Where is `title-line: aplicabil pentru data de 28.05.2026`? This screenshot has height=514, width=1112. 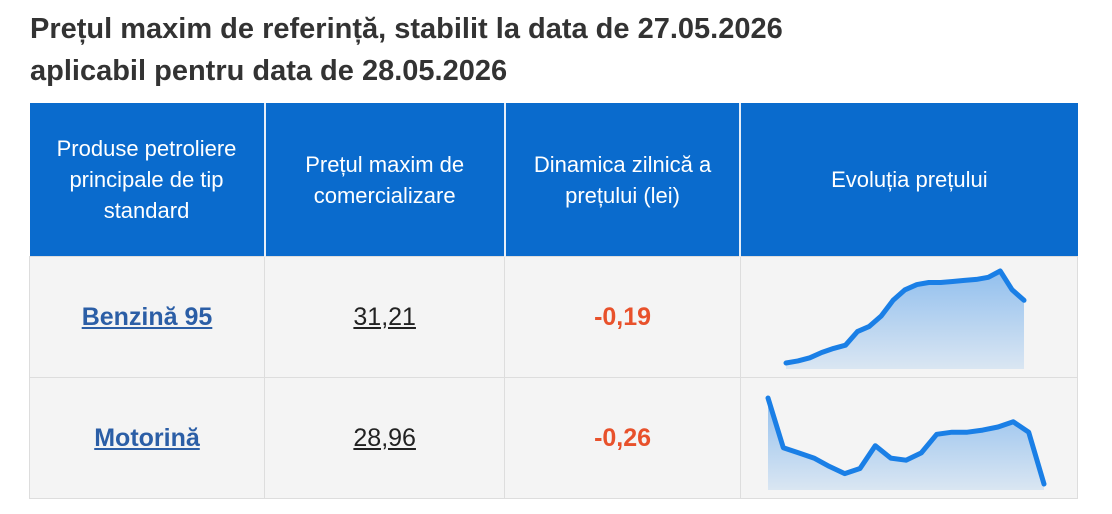 title-line: aplicabil pentru data de 28.05.2026 is located at coordinates (269, 71).